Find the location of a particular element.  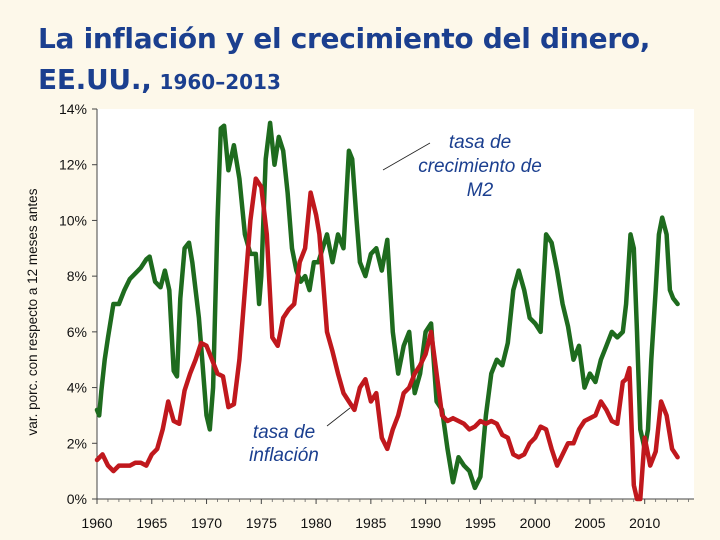

title-region: EE.UU., is located at coordinates (95, 79).